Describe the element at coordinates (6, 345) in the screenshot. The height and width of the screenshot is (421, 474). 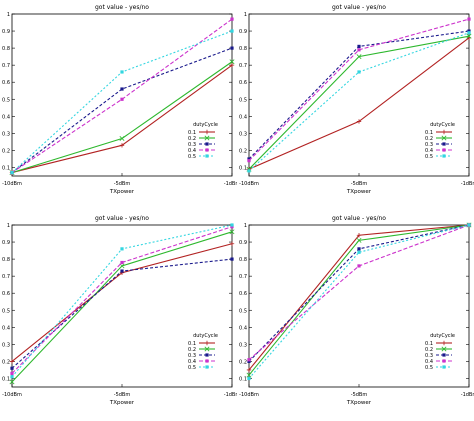
I see `y-tick-label: 0.3` at that location.